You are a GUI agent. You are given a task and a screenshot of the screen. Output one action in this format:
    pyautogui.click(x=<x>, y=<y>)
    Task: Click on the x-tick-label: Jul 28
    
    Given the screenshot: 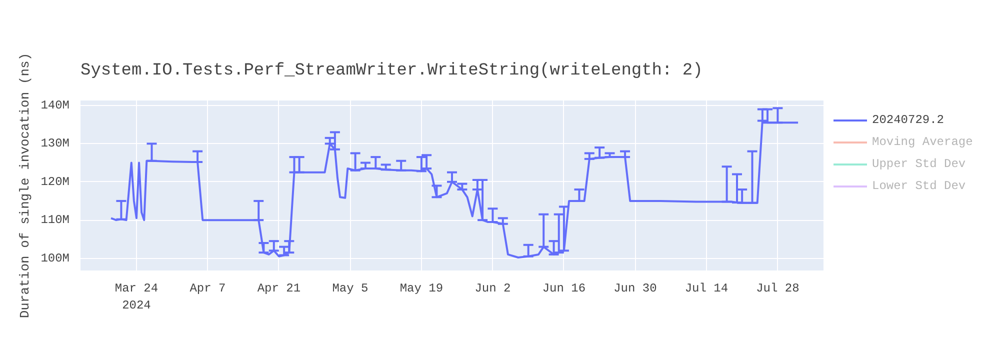 What is the action you would take?
    pyautogui.click(x=778, y=289)
    